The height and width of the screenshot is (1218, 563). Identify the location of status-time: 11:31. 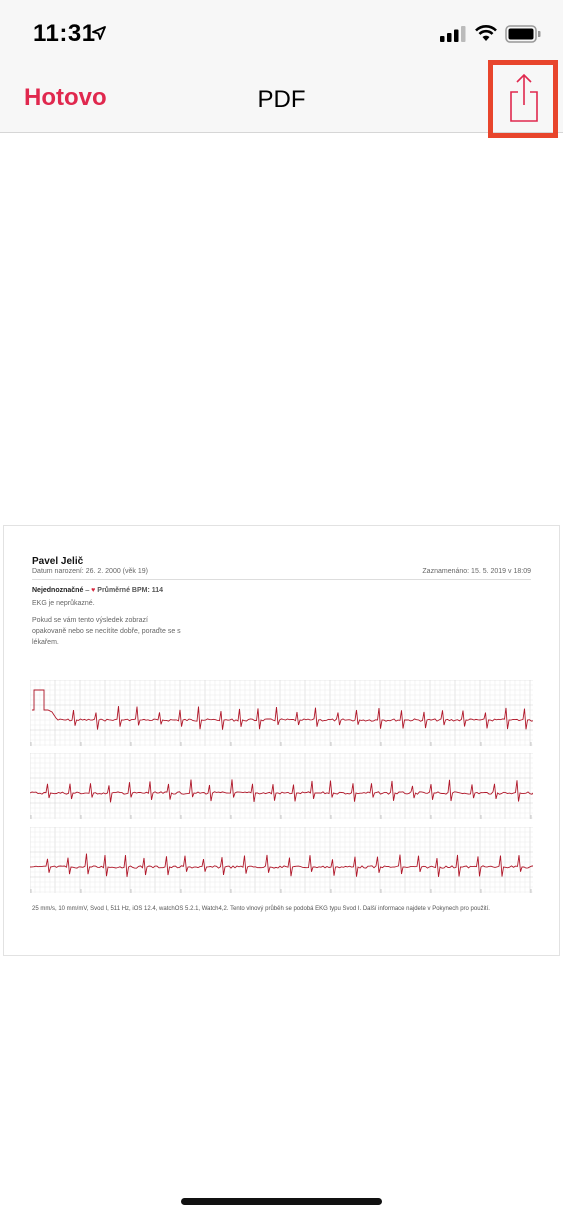
(64, 33).